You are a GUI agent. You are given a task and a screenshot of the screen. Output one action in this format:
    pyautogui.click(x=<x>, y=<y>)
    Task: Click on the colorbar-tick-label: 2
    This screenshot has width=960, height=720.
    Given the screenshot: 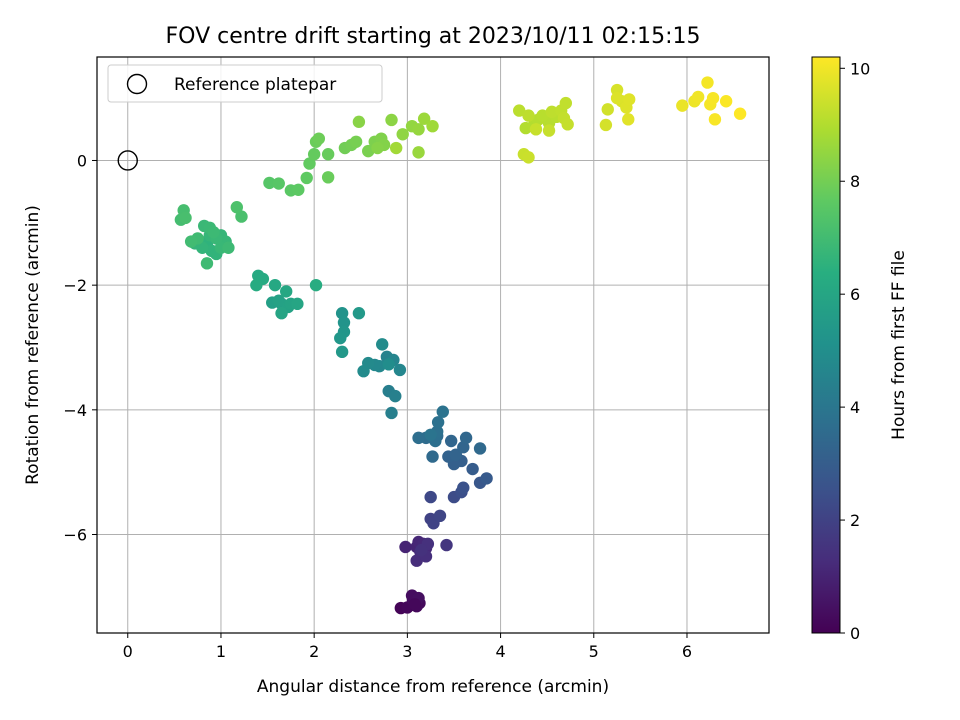 What is the action you would take?
    pyautogui.click(x=855, y=520)
    